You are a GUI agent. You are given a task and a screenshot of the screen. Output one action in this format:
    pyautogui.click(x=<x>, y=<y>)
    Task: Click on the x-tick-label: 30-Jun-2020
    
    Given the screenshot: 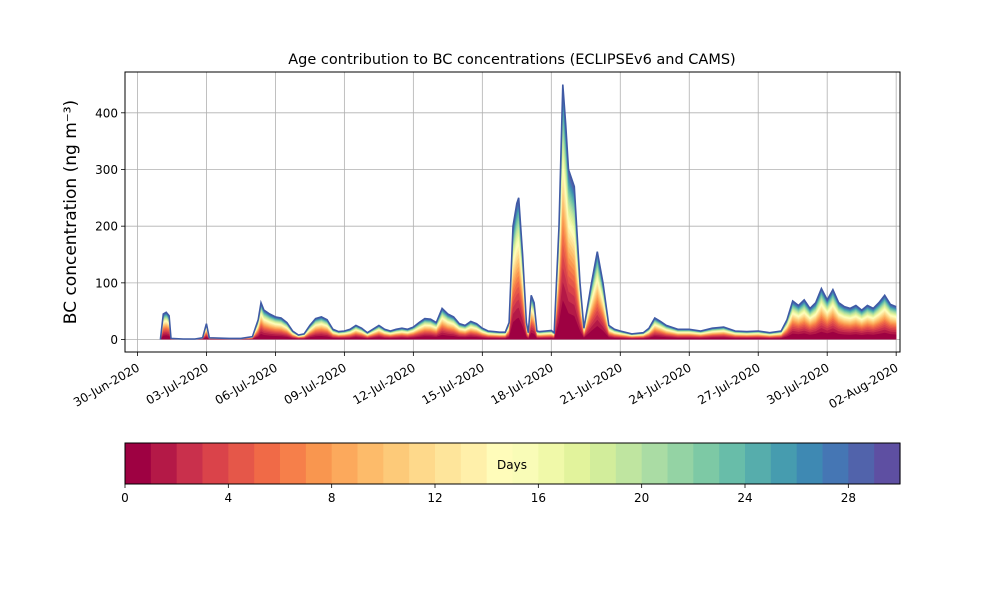 What is the action you would take?
    pyautogui.click(x=106, y=384)
    